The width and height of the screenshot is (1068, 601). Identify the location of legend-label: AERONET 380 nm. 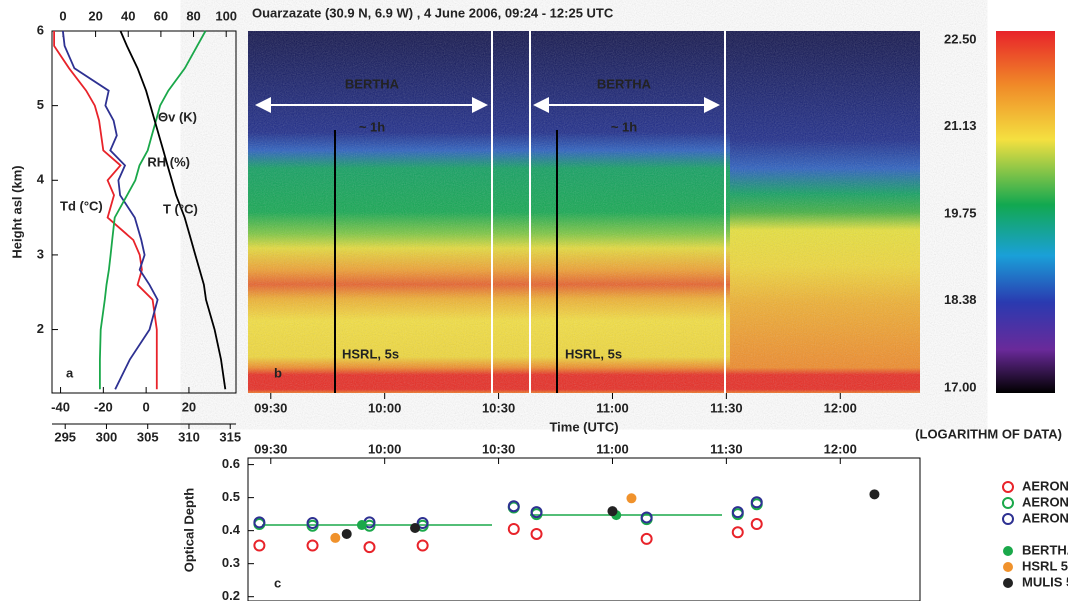
(1045, 517).